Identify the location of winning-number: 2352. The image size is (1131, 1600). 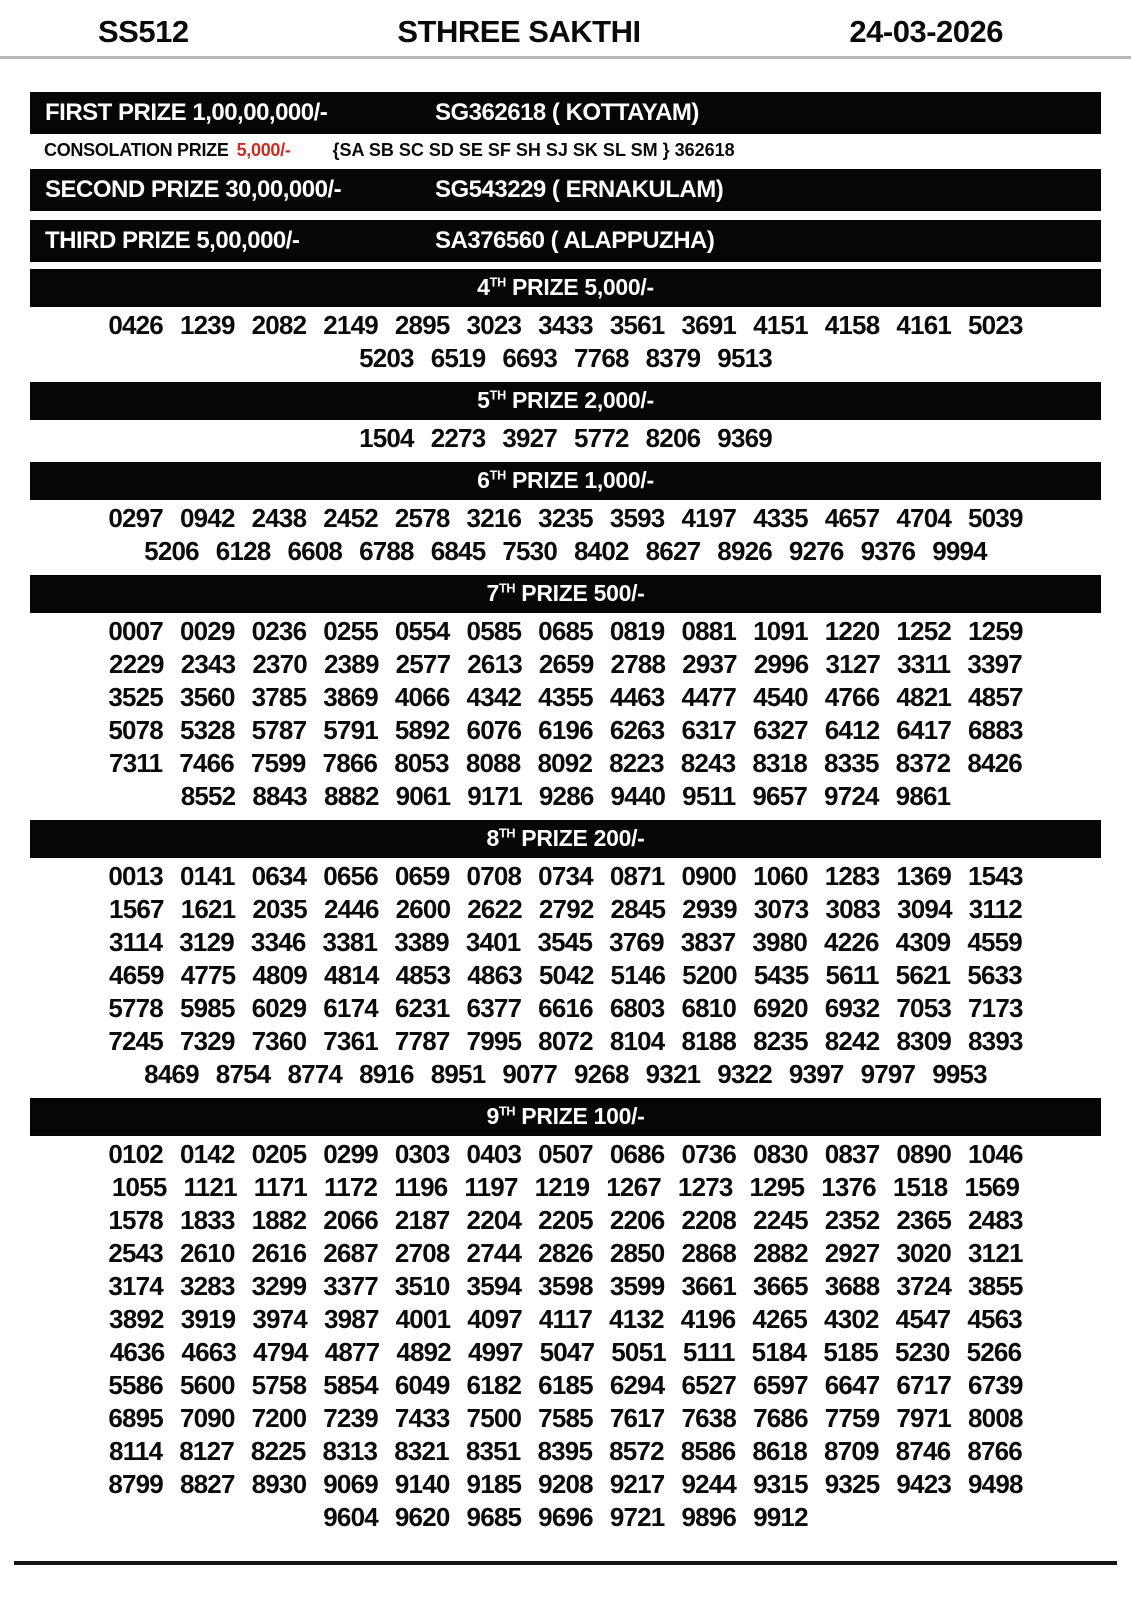
(852, 1220).